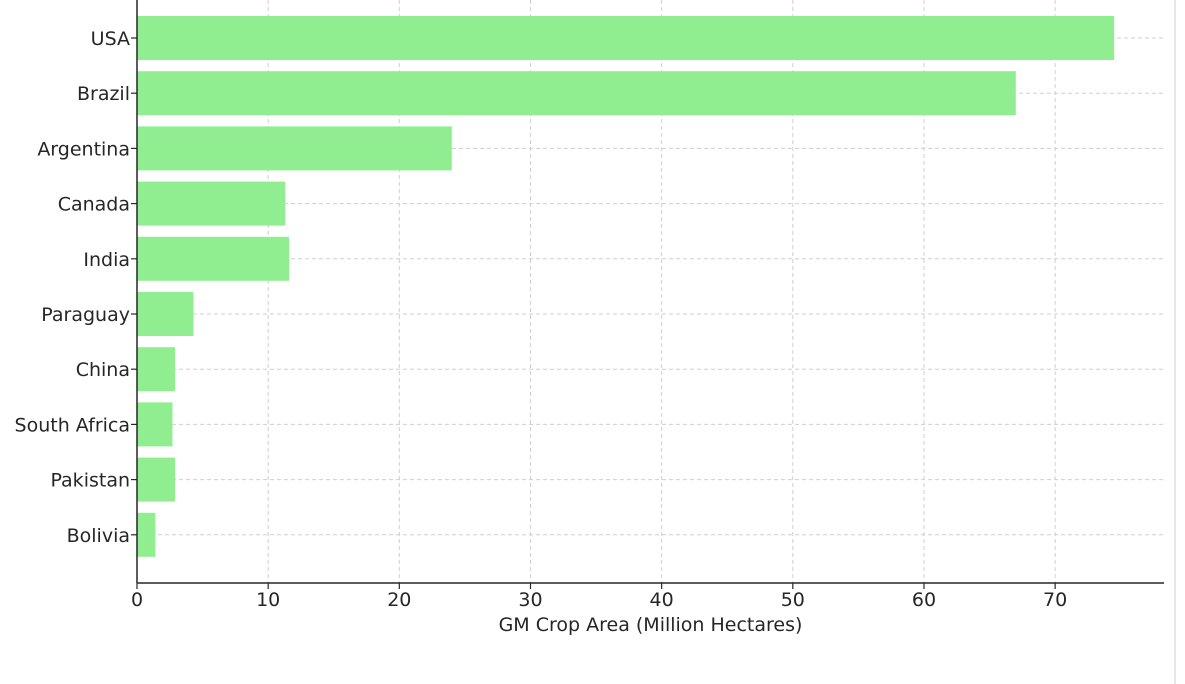  I want to click on y-tick-label: India, so click(106, 260).